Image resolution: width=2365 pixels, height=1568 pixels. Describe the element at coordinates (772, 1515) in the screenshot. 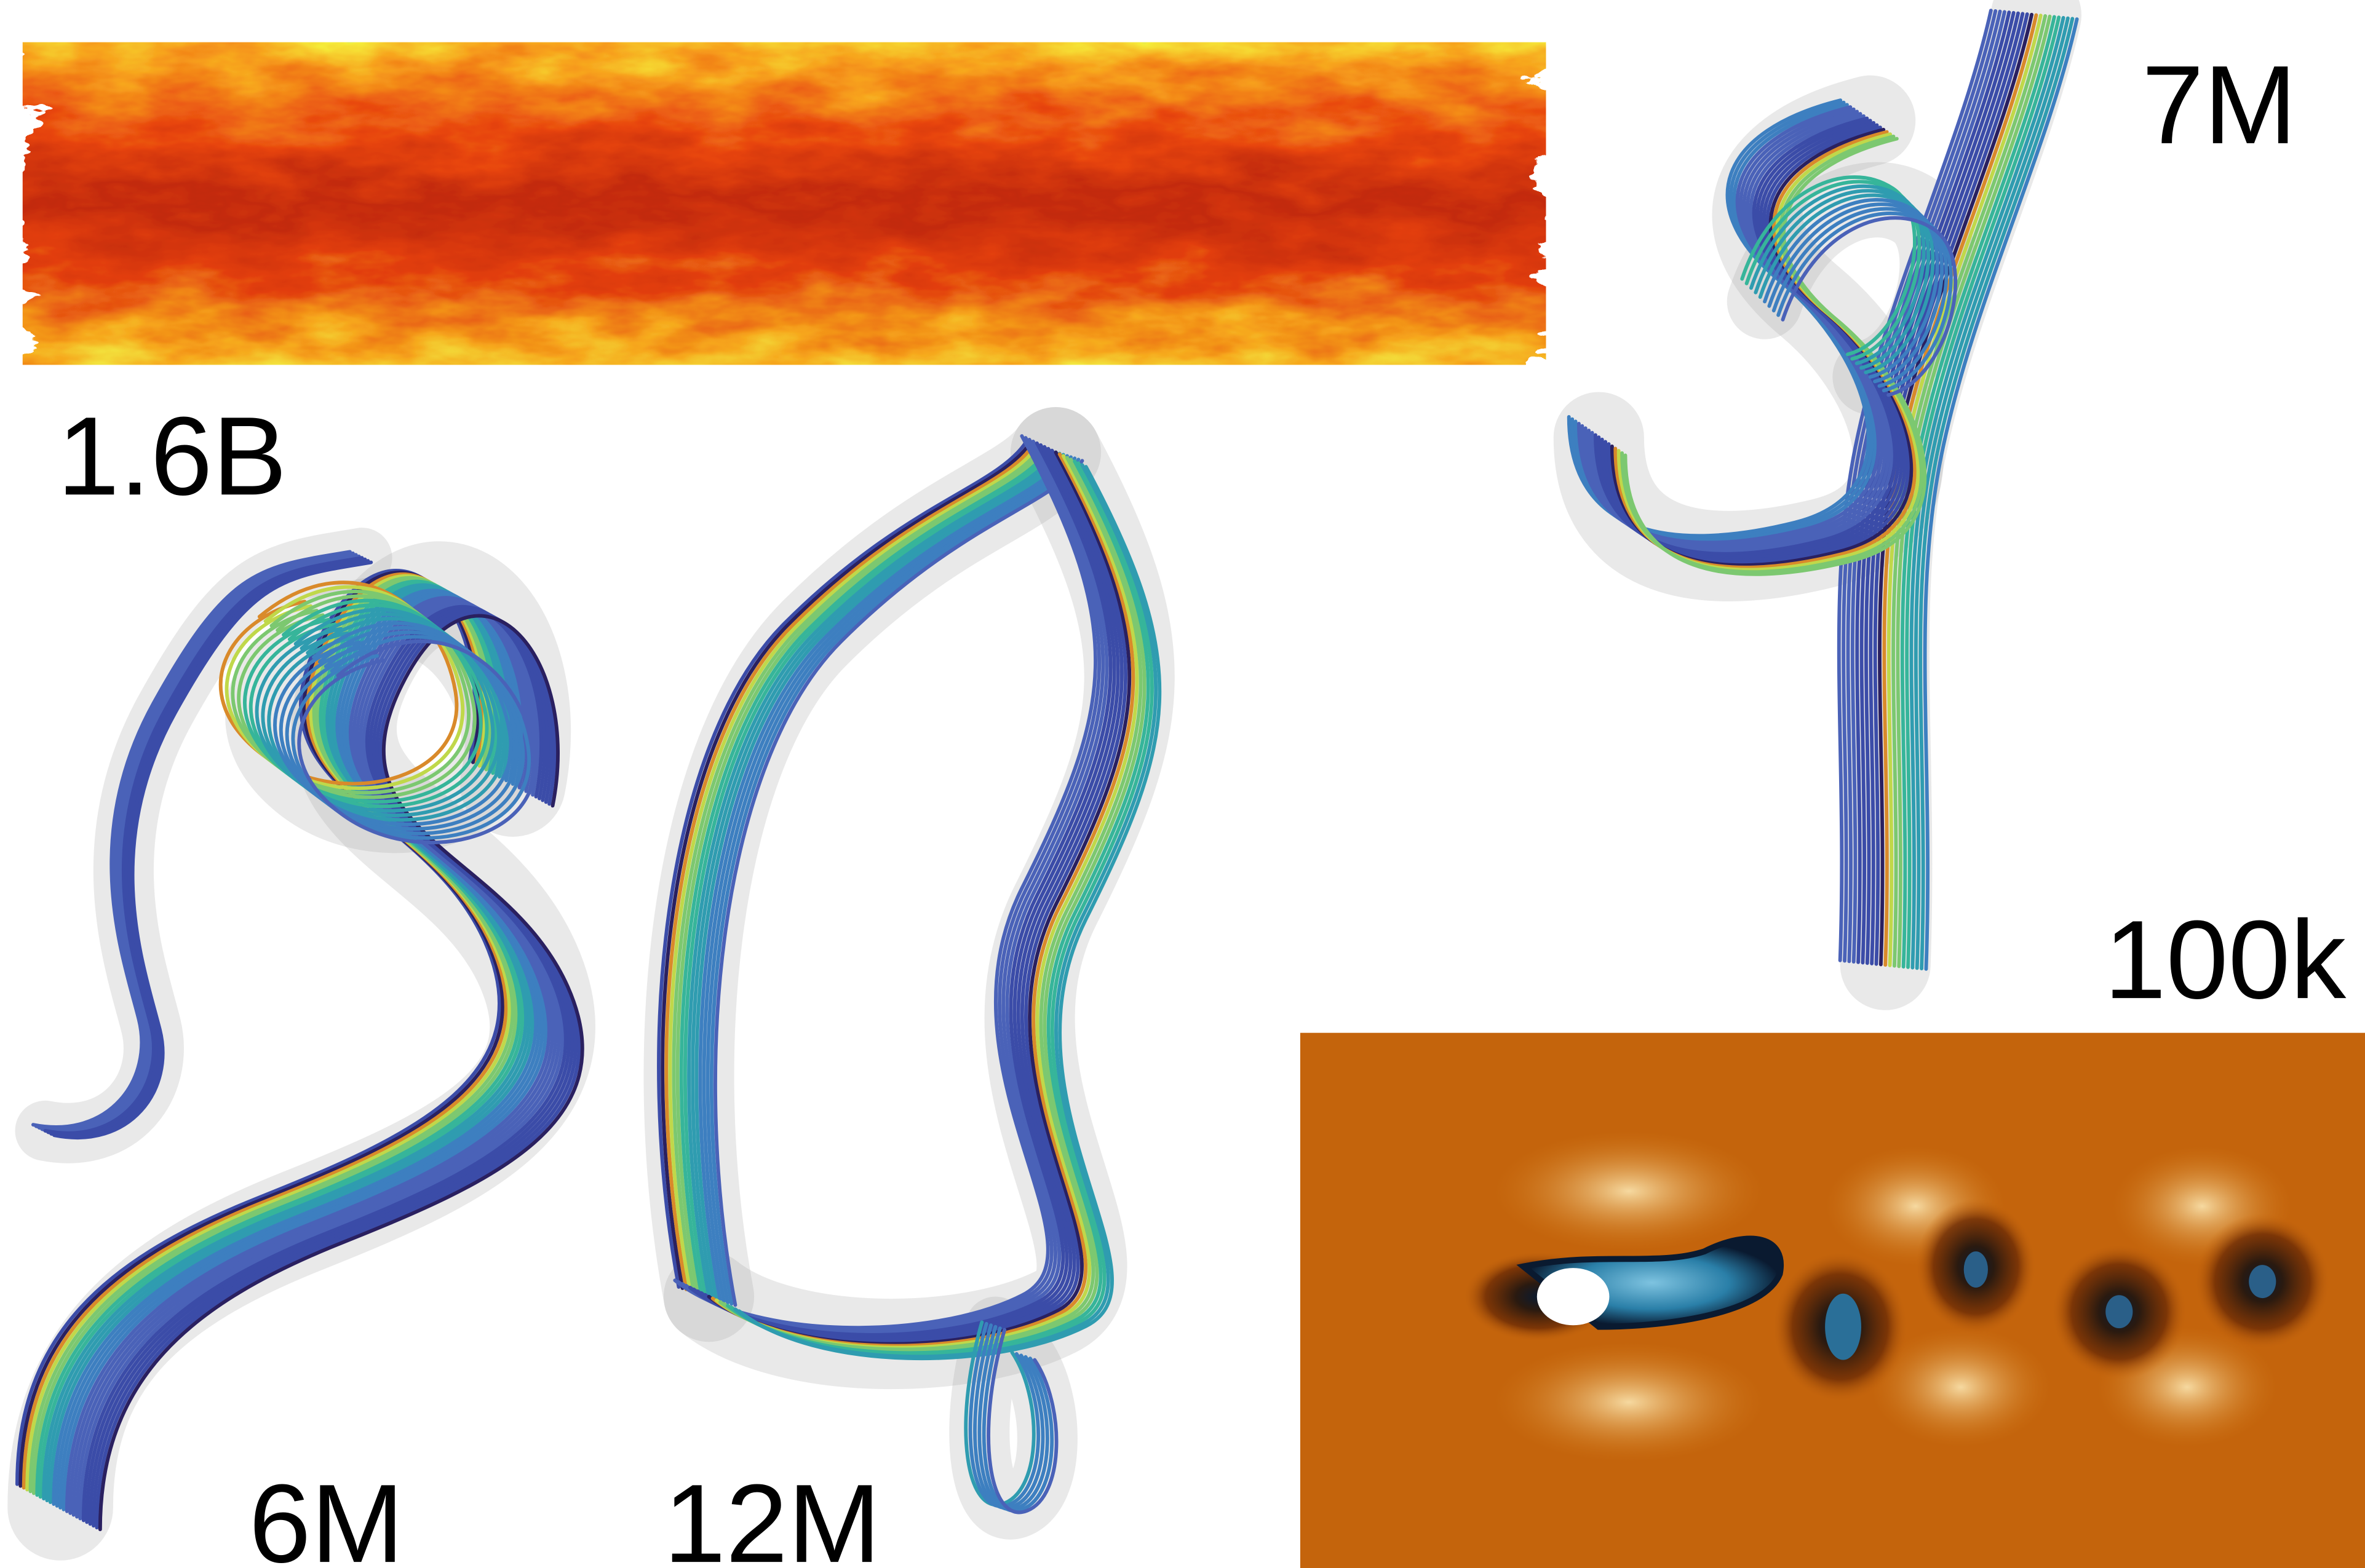

I see `resolution-label: 12M` at that location.